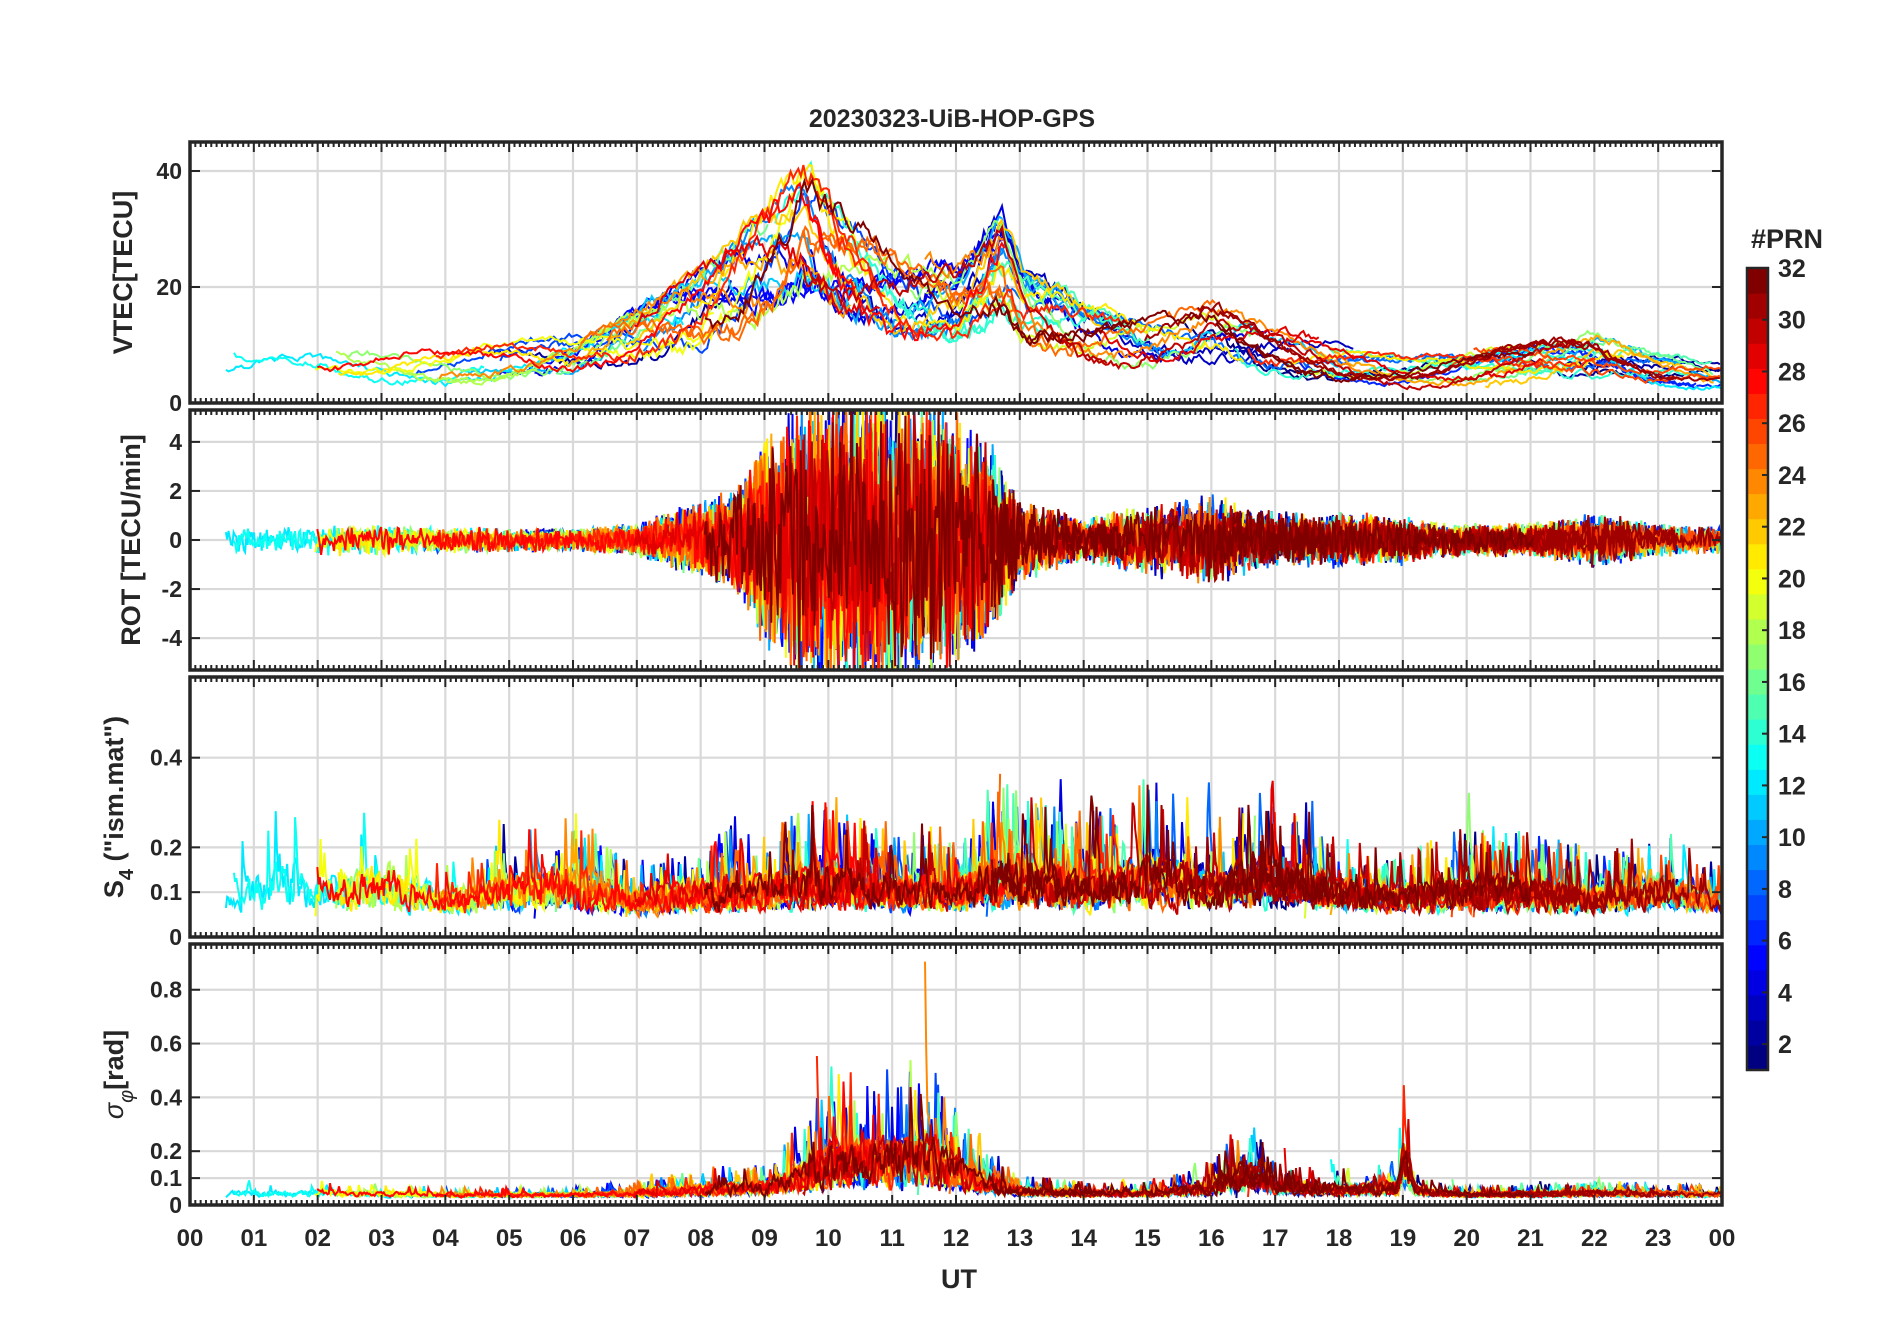 This screenshot has height=1330, width=1902. I want to click on y-tick-label: 0.1, so click(166, 892).